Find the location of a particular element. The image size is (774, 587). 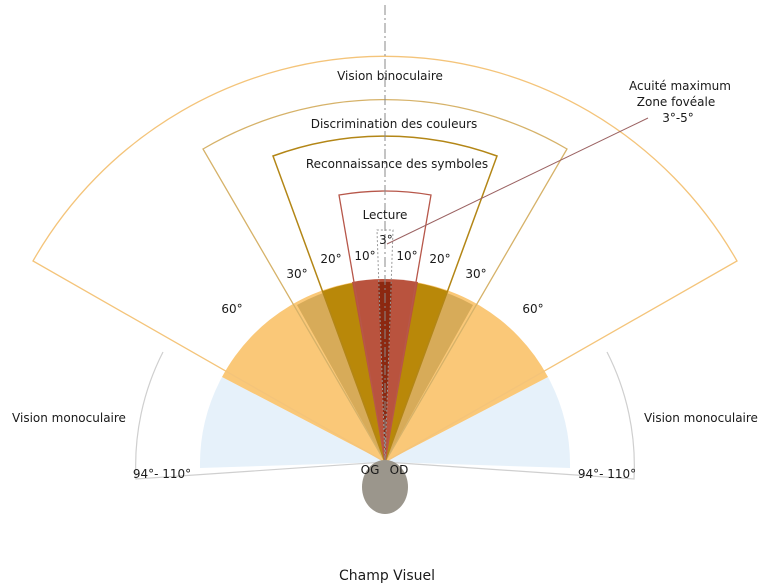

eyes-ellipse is located at coordinates (385, 487).